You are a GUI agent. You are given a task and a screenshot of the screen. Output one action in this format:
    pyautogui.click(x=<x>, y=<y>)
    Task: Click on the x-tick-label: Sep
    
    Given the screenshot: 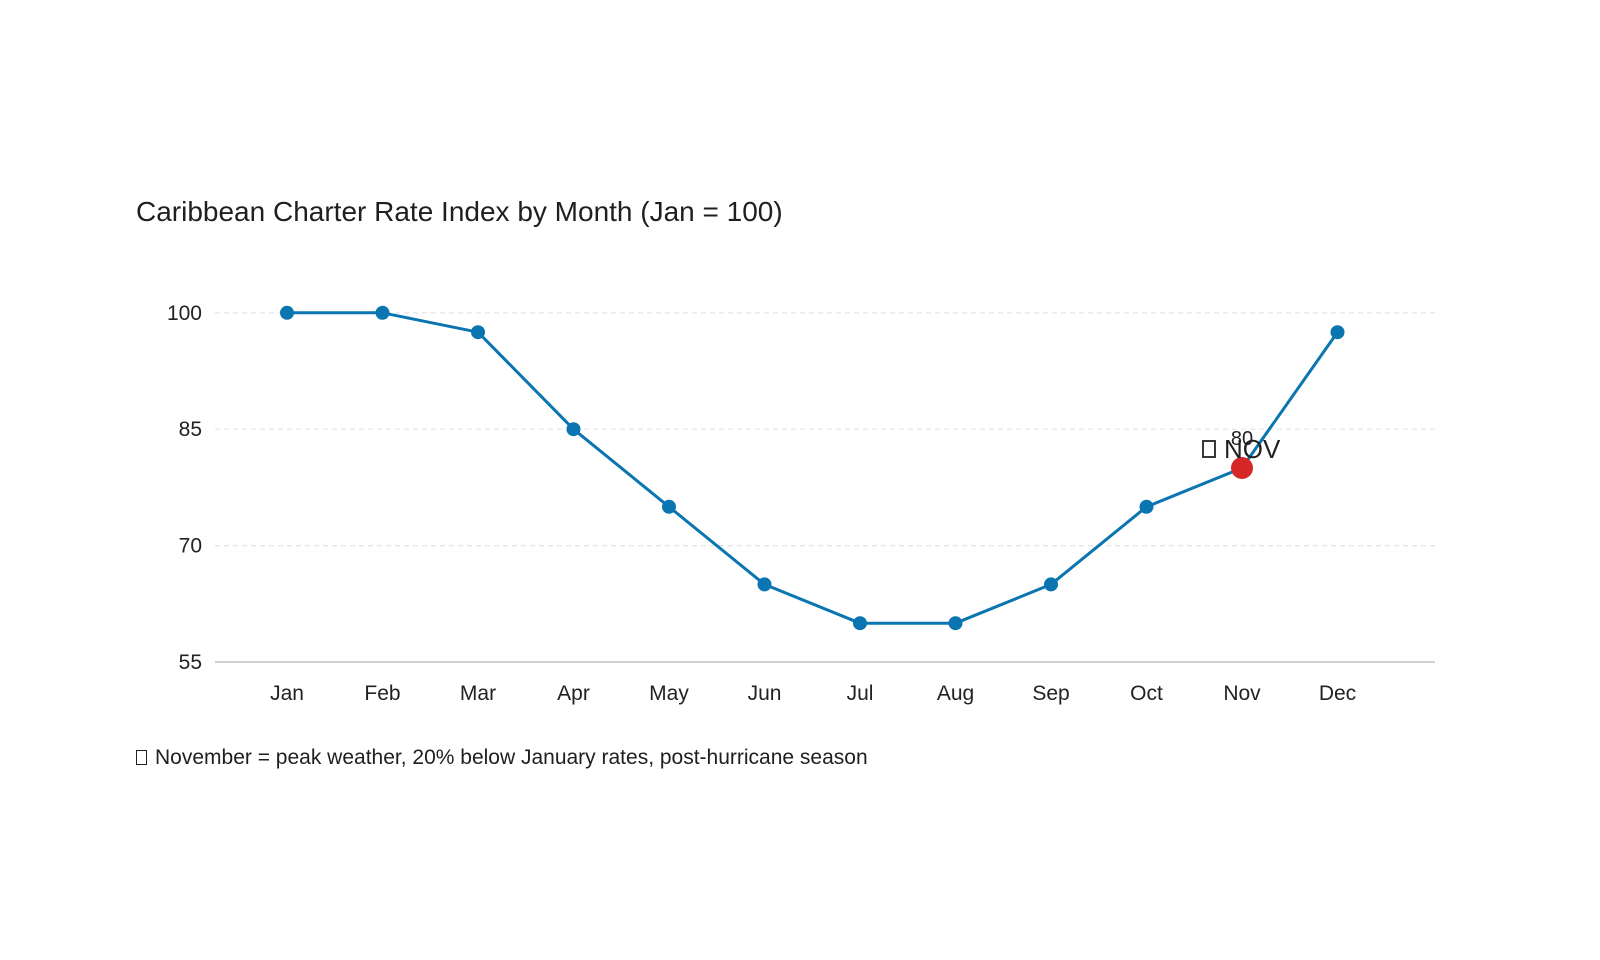 What is the action you would take?
    pyautogui.click(x=1050, y=693)
    